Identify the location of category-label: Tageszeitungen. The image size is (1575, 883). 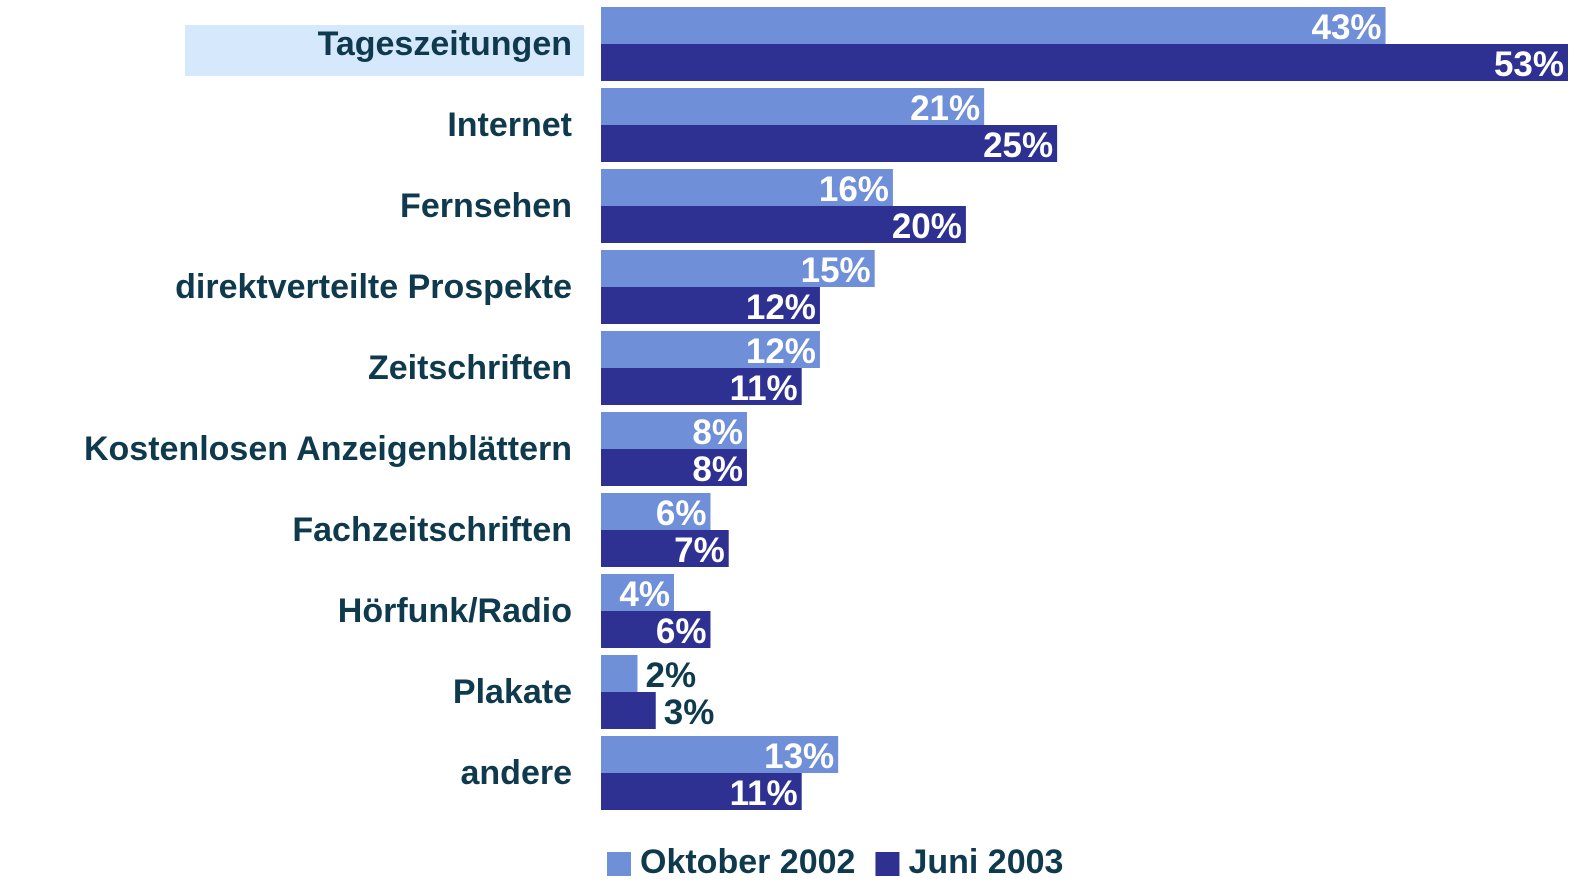
(445, 44).